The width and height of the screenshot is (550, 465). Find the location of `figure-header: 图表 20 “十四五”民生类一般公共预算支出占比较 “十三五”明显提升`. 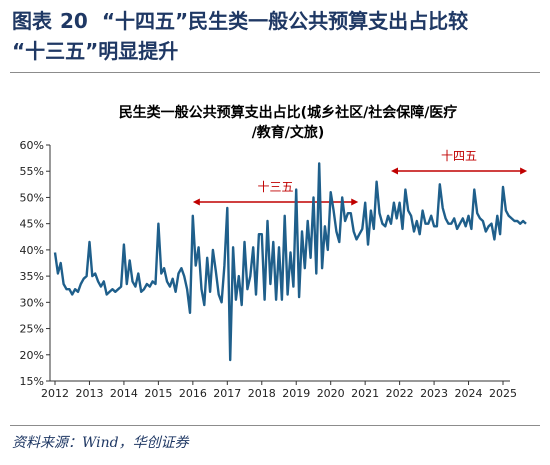

figure-header: 图表 20 “十四五”民生类一般公共预算支出占比较 “十三五”明显提升 is located at coordinates (277, 36).